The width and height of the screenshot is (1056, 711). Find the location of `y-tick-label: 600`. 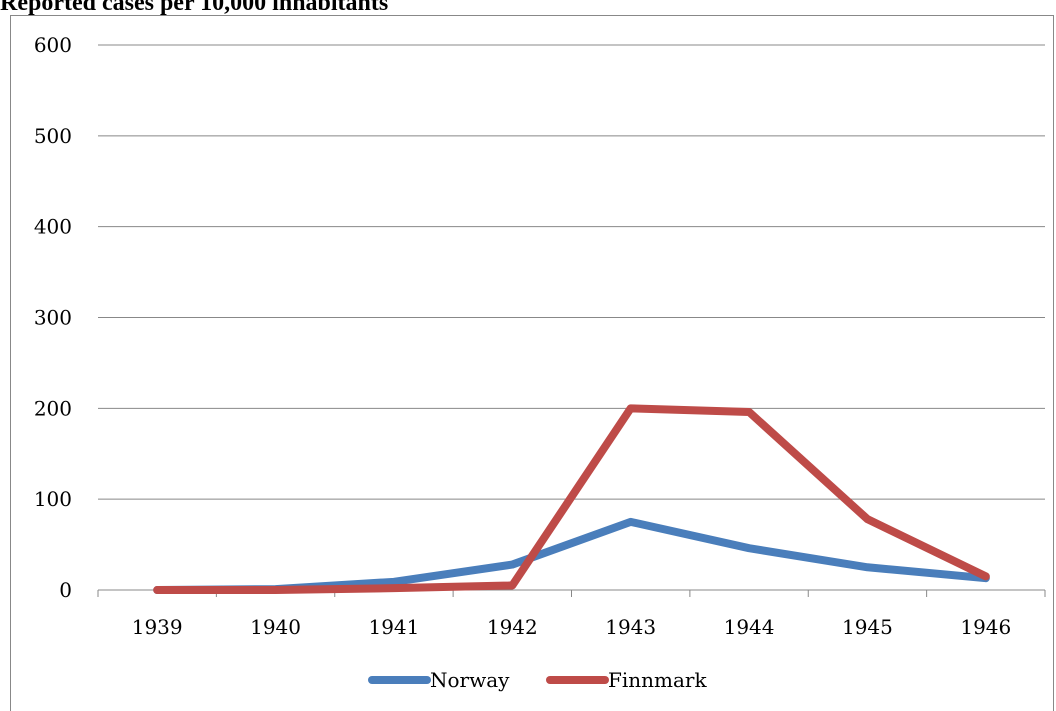

y-tick-label: 600 is located at coordinates (53, 45).